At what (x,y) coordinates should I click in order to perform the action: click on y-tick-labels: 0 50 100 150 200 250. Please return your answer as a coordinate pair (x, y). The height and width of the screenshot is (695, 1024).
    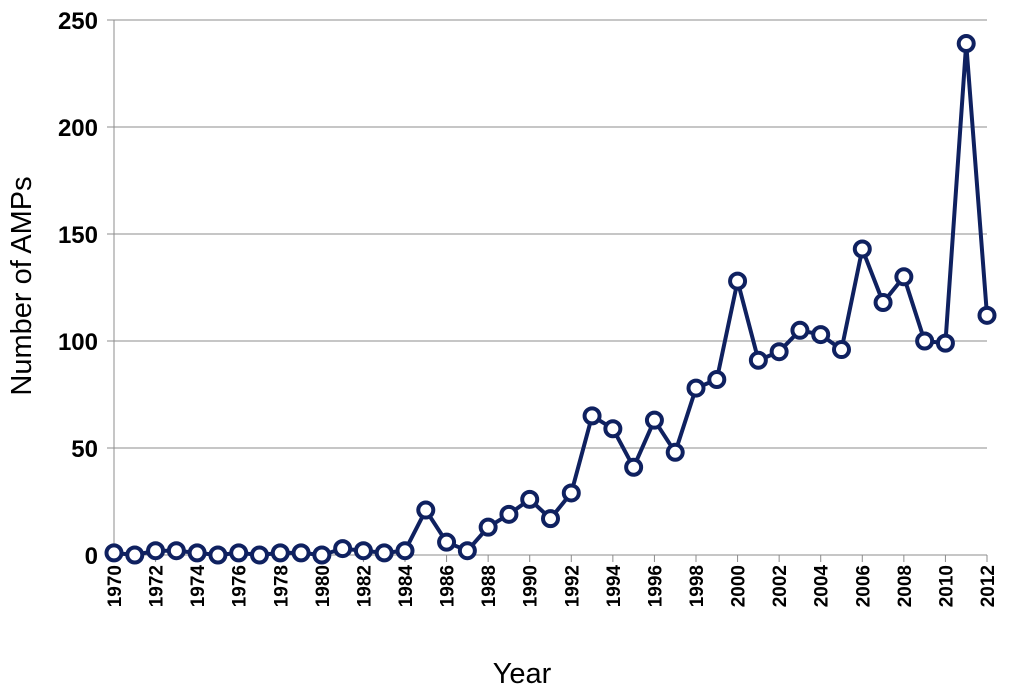
    Looking at the image, I should click on (78, 289).